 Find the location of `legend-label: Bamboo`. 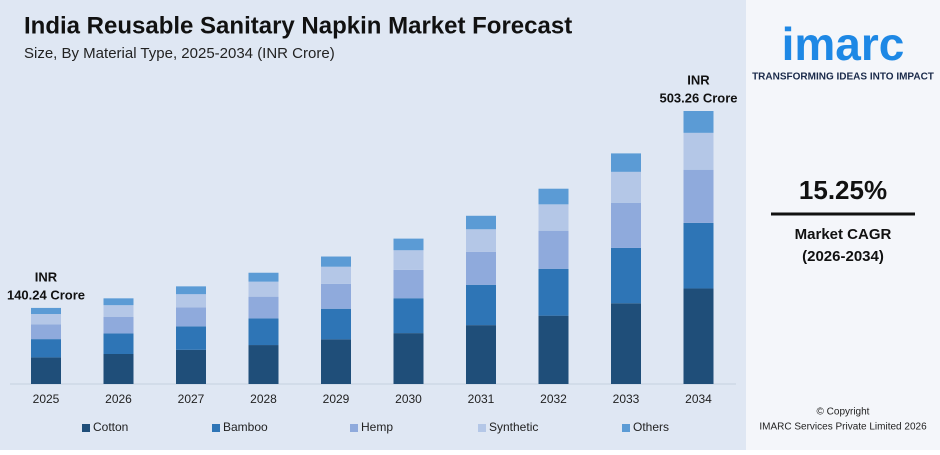

legend-label: Bamboo is located at coordinates (245, 427).